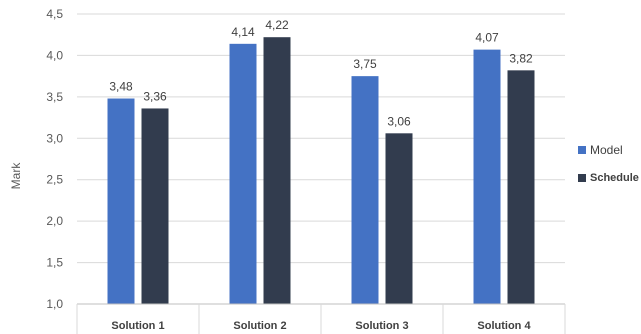 The height and width of the screenshot is (334, 641). What do you see at coordinates (121, 87) in the screenshot?
I see `data-label: 3,48` at bounding box center [121, 87].